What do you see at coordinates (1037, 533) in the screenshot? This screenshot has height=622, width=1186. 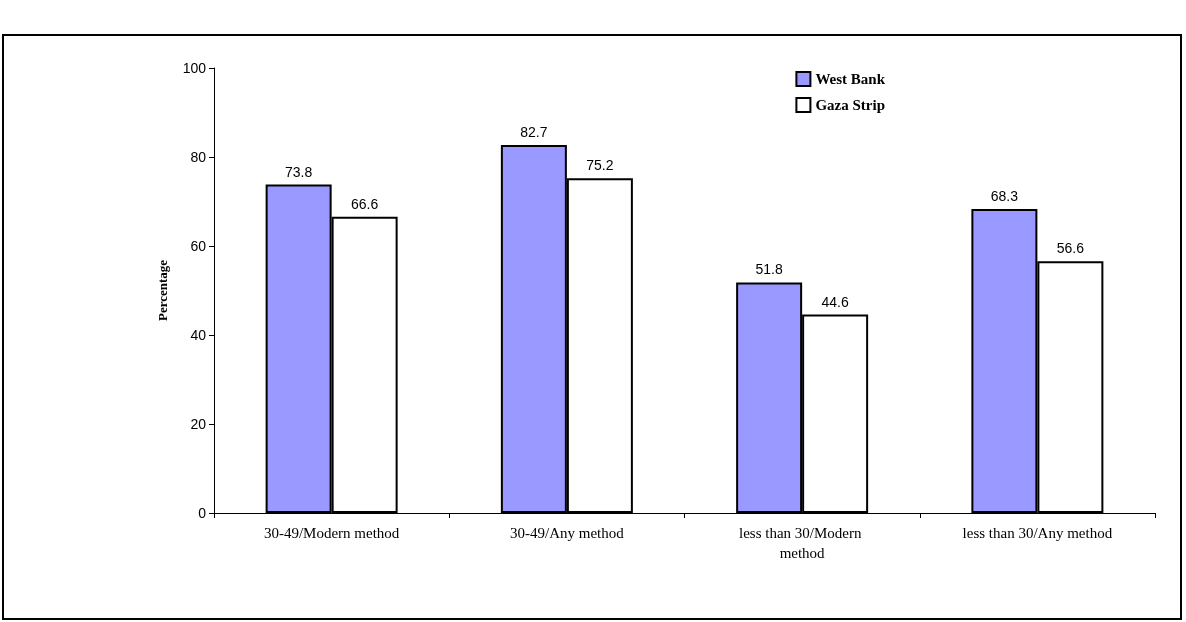 I see `x-tick-label: less than 30/Any method` at bounding box center [1037, 533].